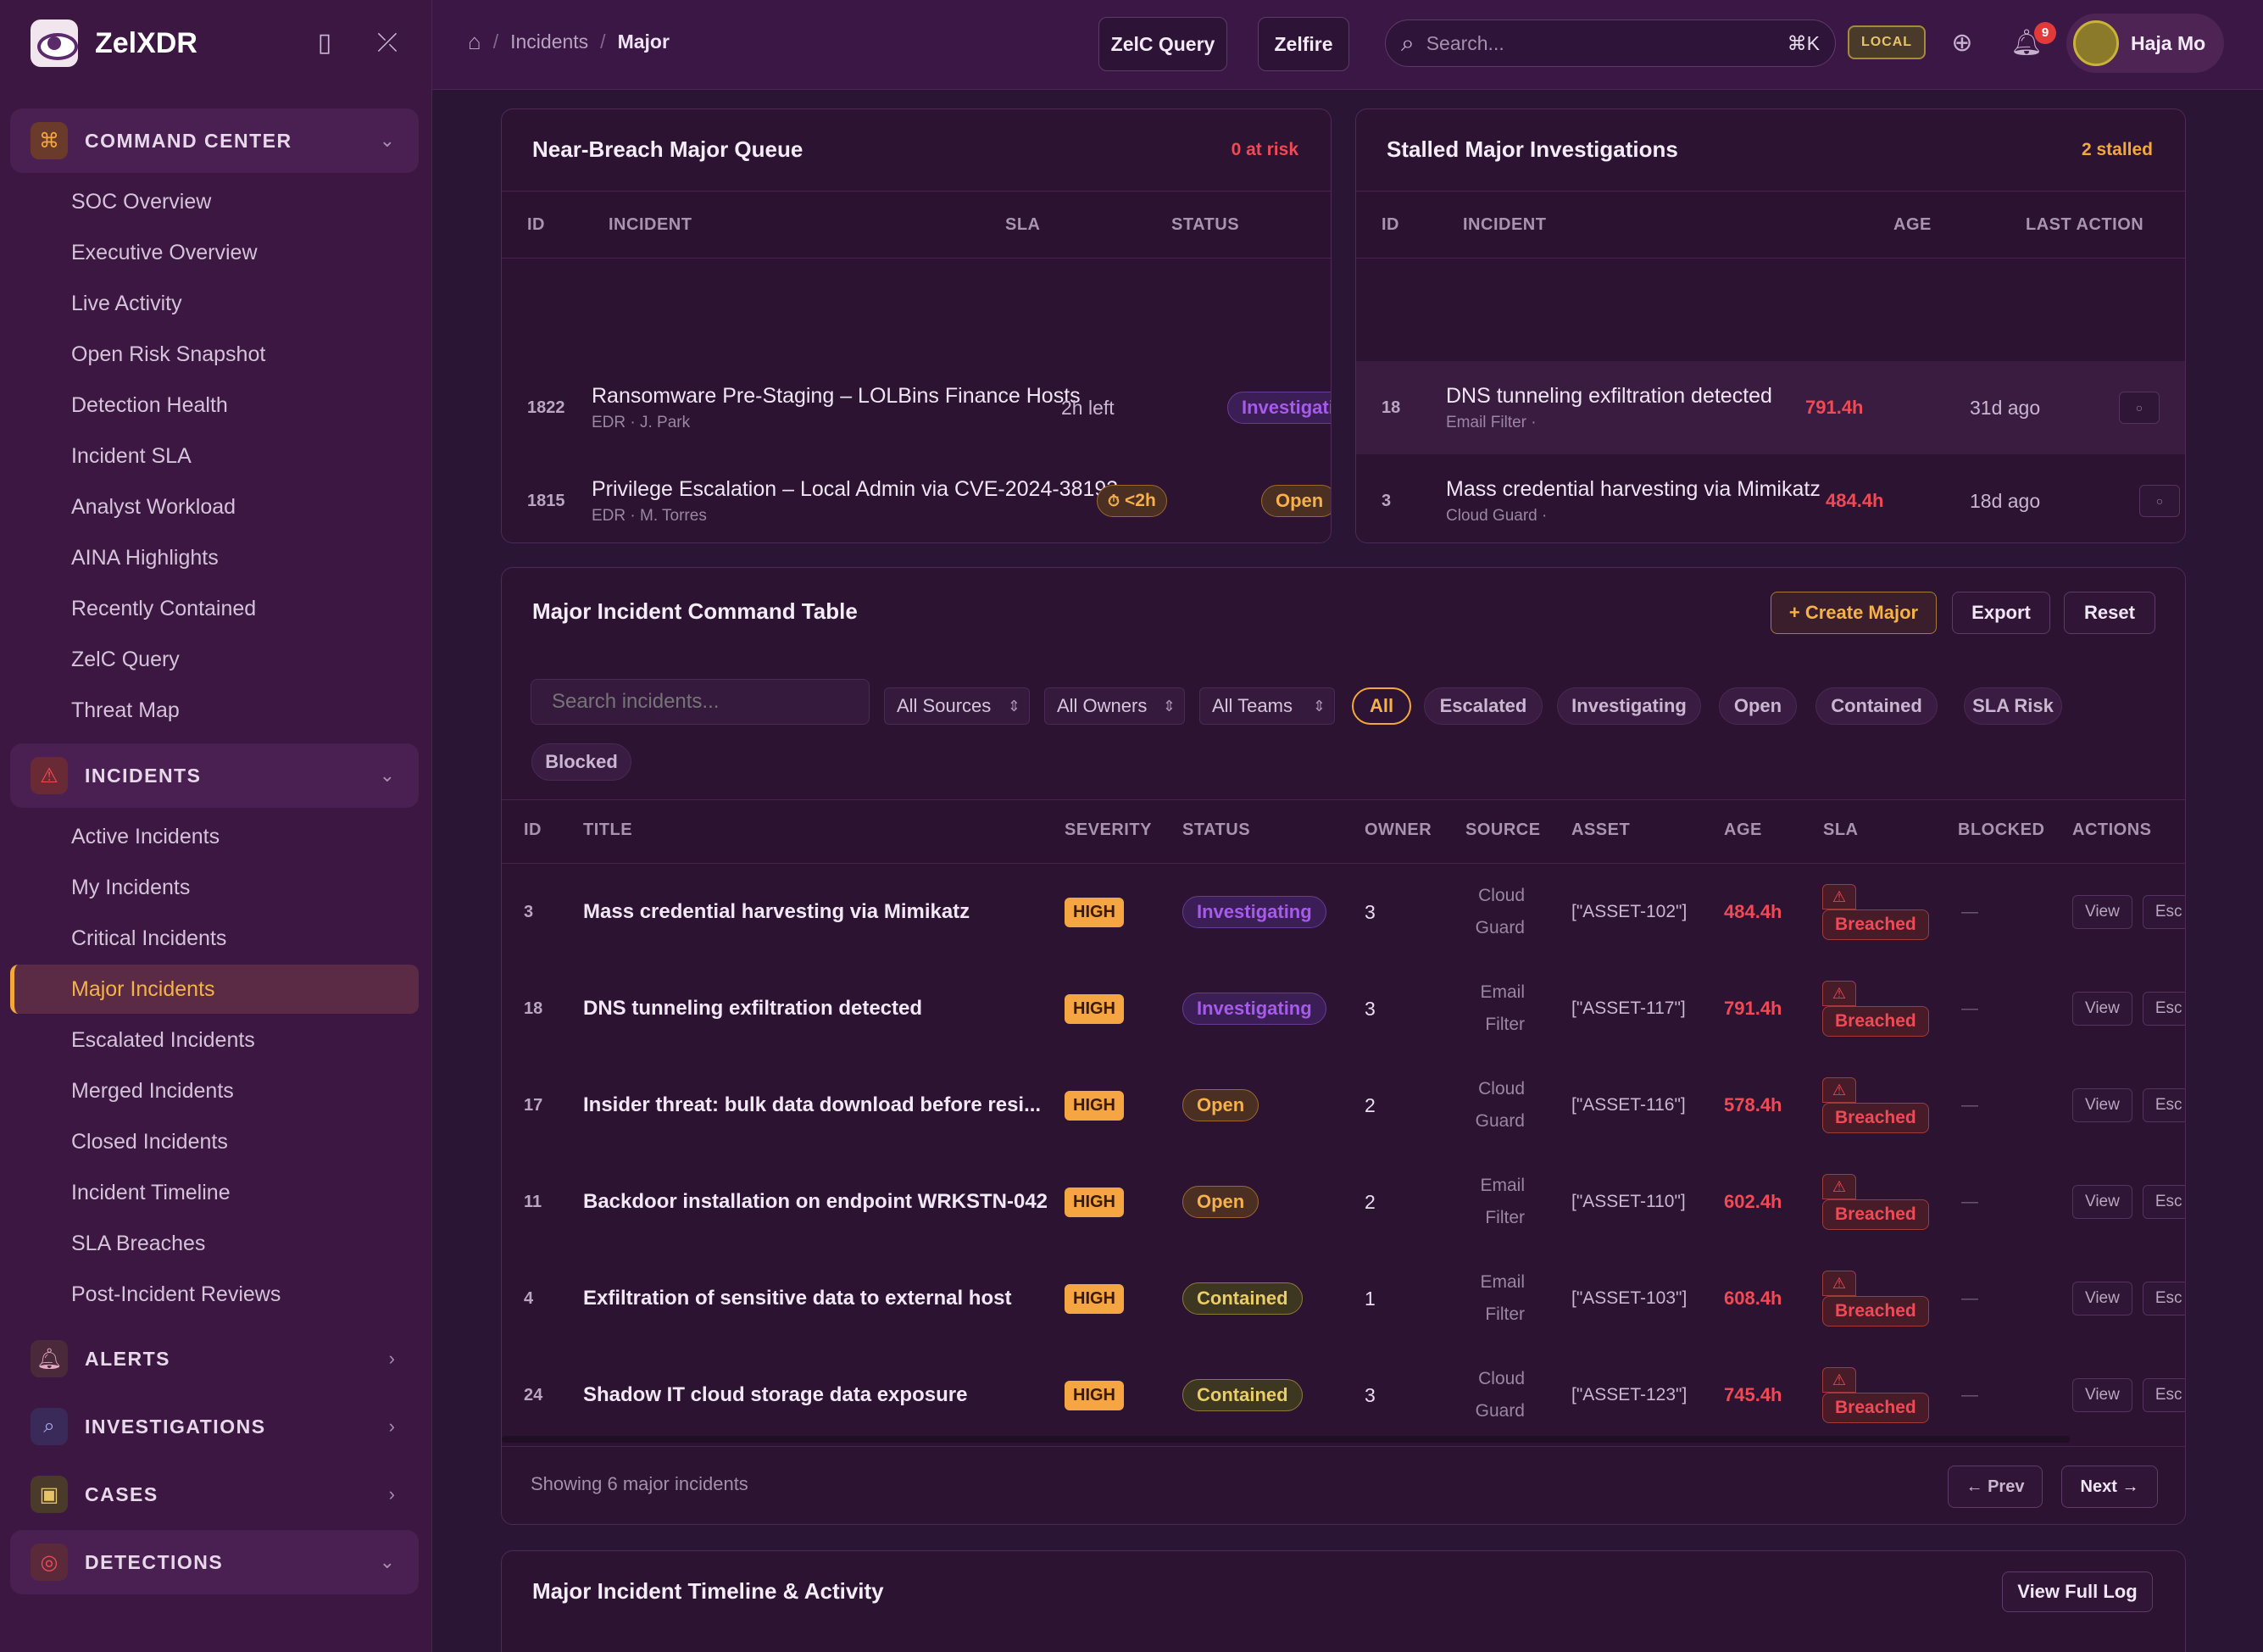  I want to click on incident-title: Shadow IT cloud storage data exposure, so click(775, 1394).